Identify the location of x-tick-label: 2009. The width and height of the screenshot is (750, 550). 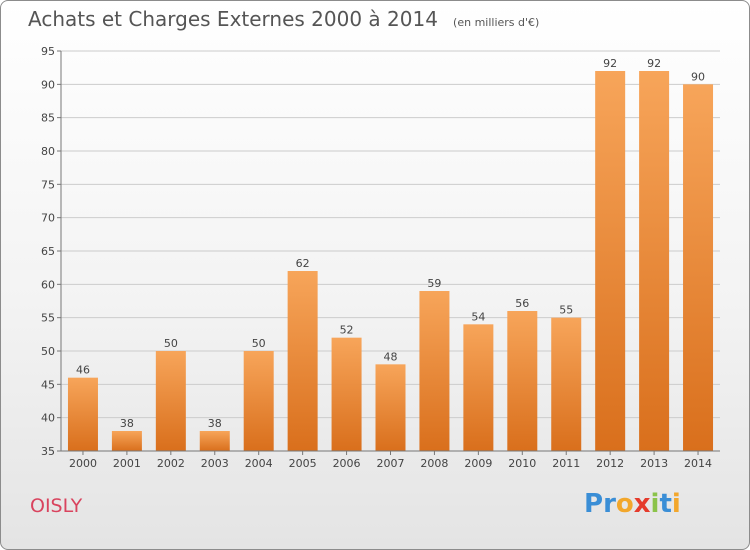
(478, 463).